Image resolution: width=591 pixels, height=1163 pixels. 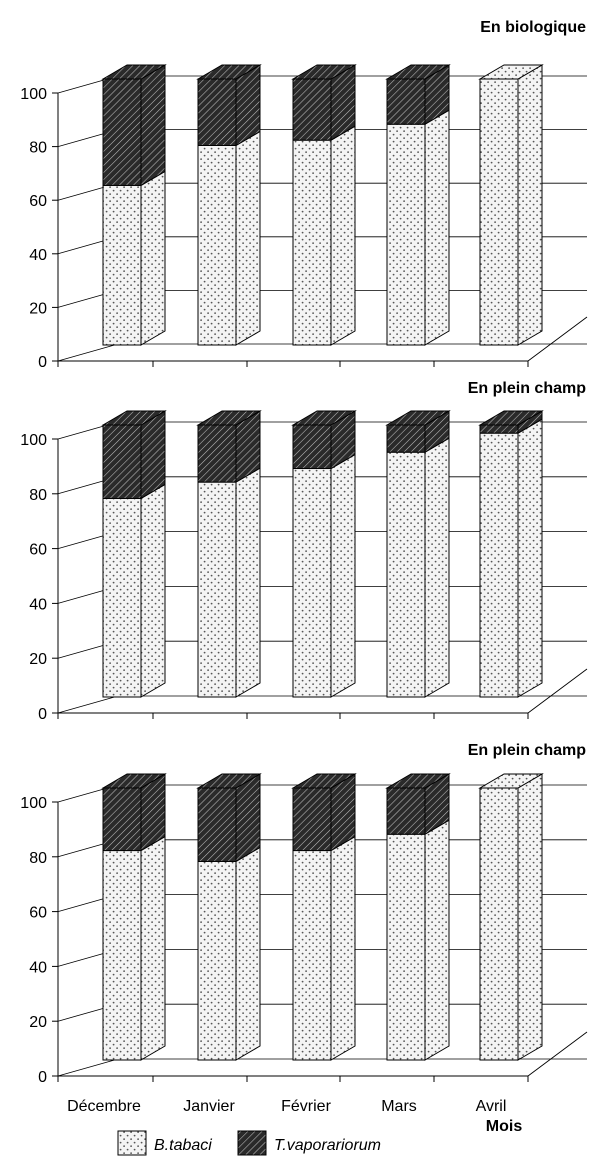 What do you see at coordinates (399, 1106) in the screenshot?
I see `x-tick-label: Mars` at bounding box center [399, 1106].